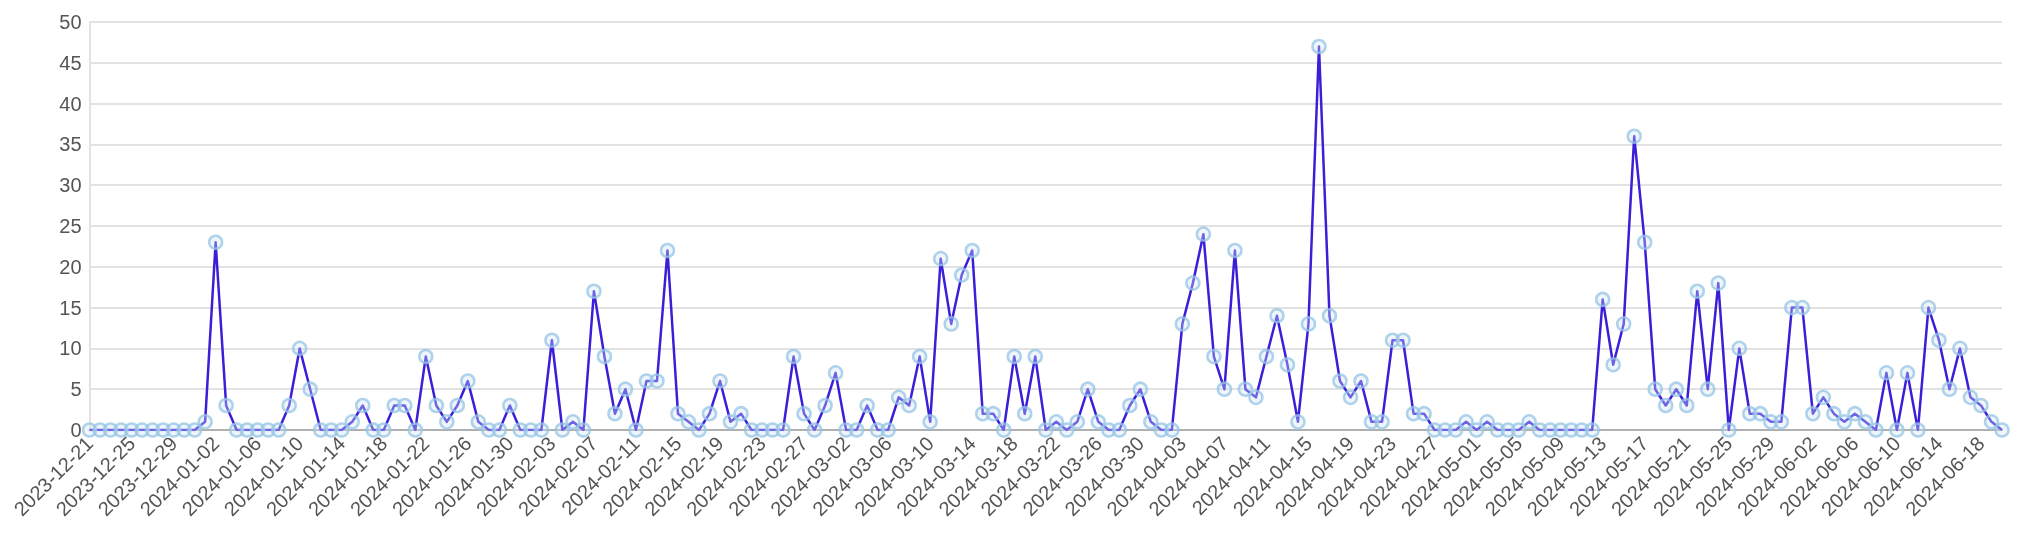  What do you see at coordinates (70, 307) in the screenshot?
I see `y-tick-label: 15` at bounding box center [70, 307].